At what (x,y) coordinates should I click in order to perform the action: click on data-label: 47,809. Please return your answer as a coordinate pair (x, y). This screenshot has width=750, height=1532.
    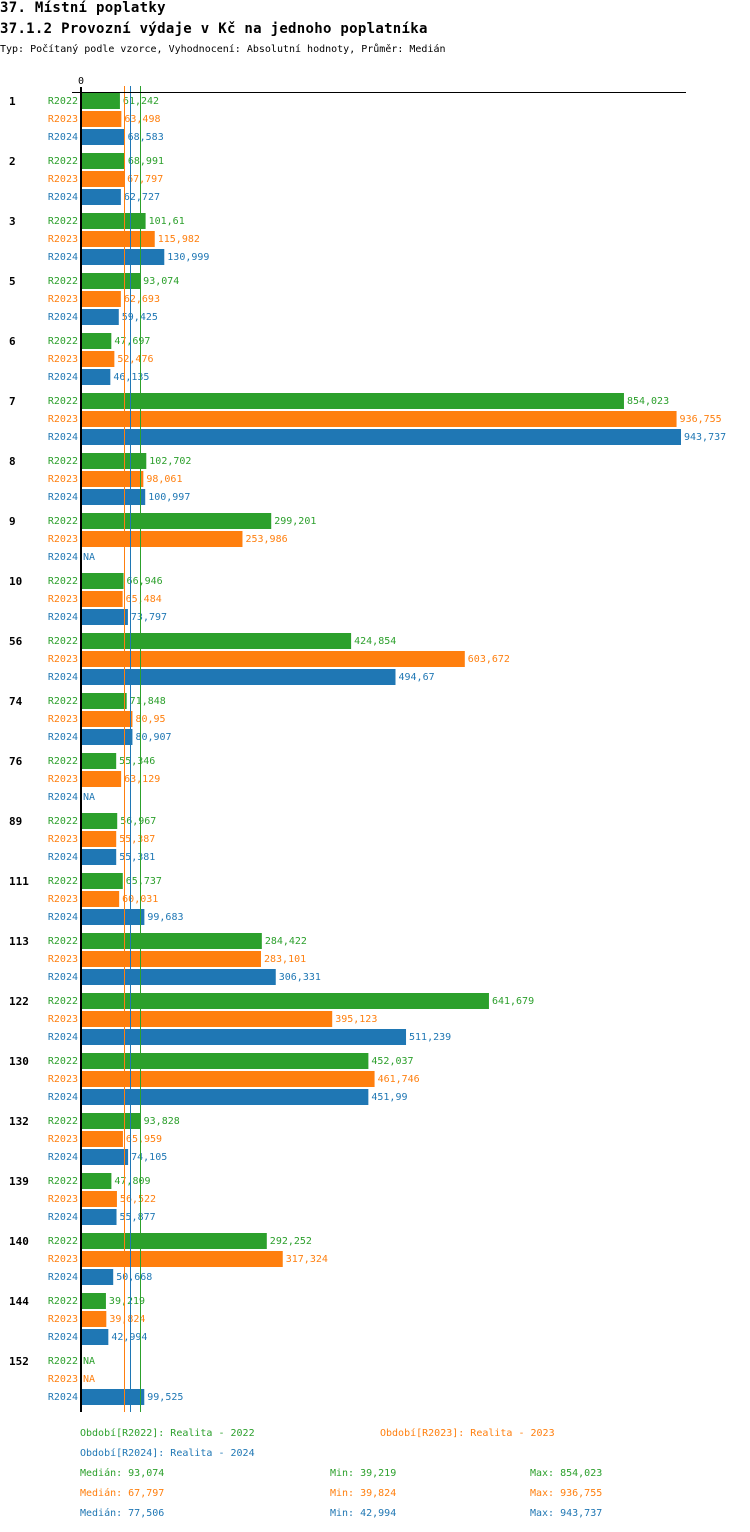
    Looking at the image, I should click on (132, 1181).